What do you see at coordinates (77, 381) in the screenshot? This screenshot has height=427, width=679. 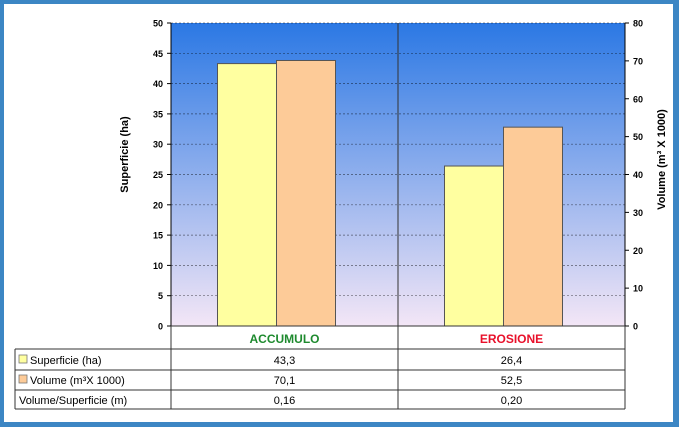 I see `table-row-label: Volume (m³X 1000)` at bounding box center [77, 381].